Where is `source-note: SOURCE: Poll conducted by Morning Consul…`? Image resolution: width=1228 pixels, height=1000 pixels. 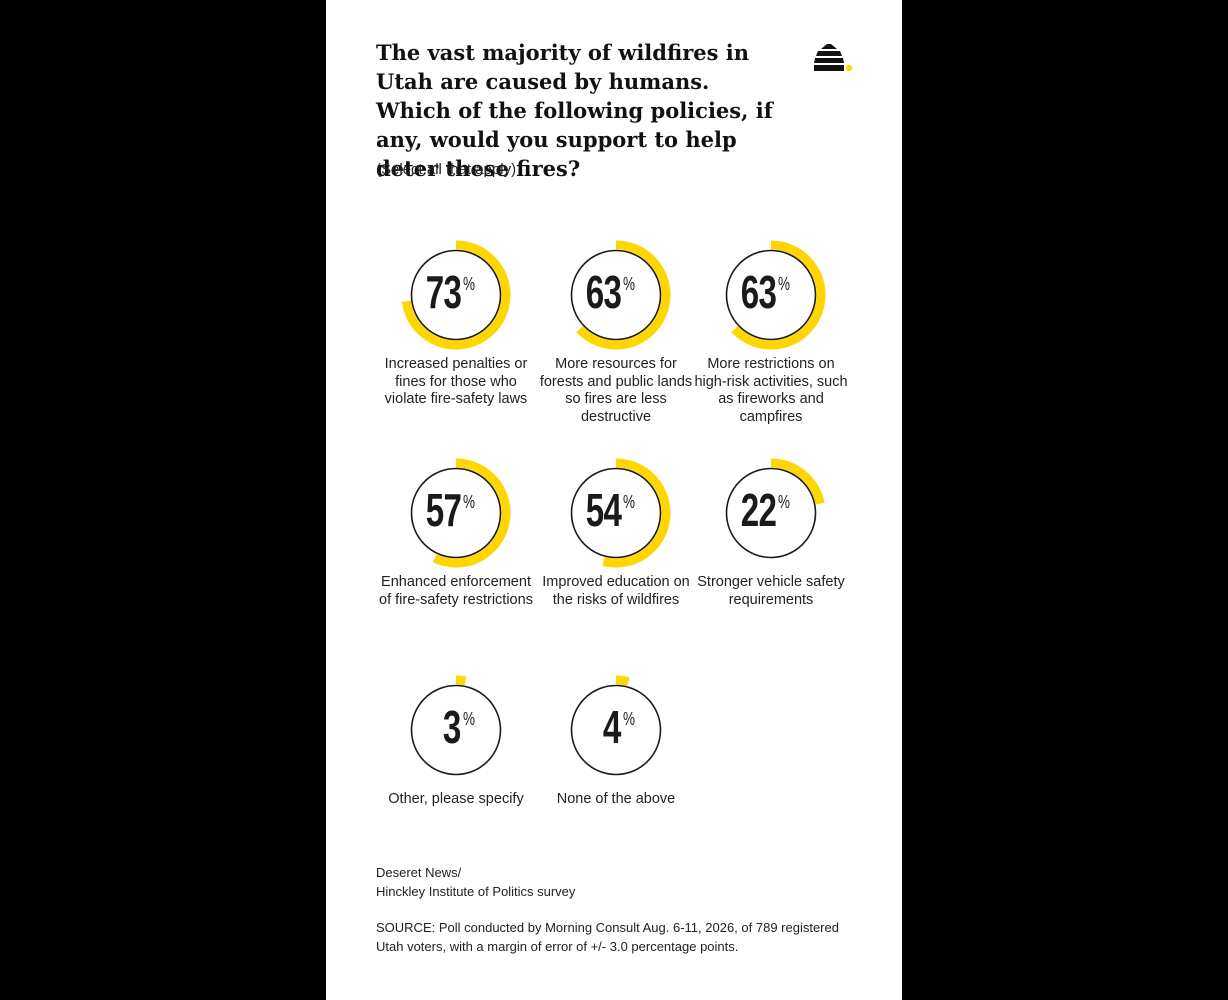
source-note: SOURCE: Poll conducted by Morning Consul… is located at coordinates (607, 937).